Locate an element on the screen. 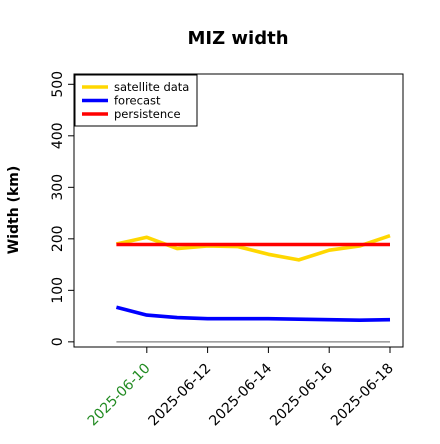  chart-title: MIZ width is located at coordinates (237, 38).